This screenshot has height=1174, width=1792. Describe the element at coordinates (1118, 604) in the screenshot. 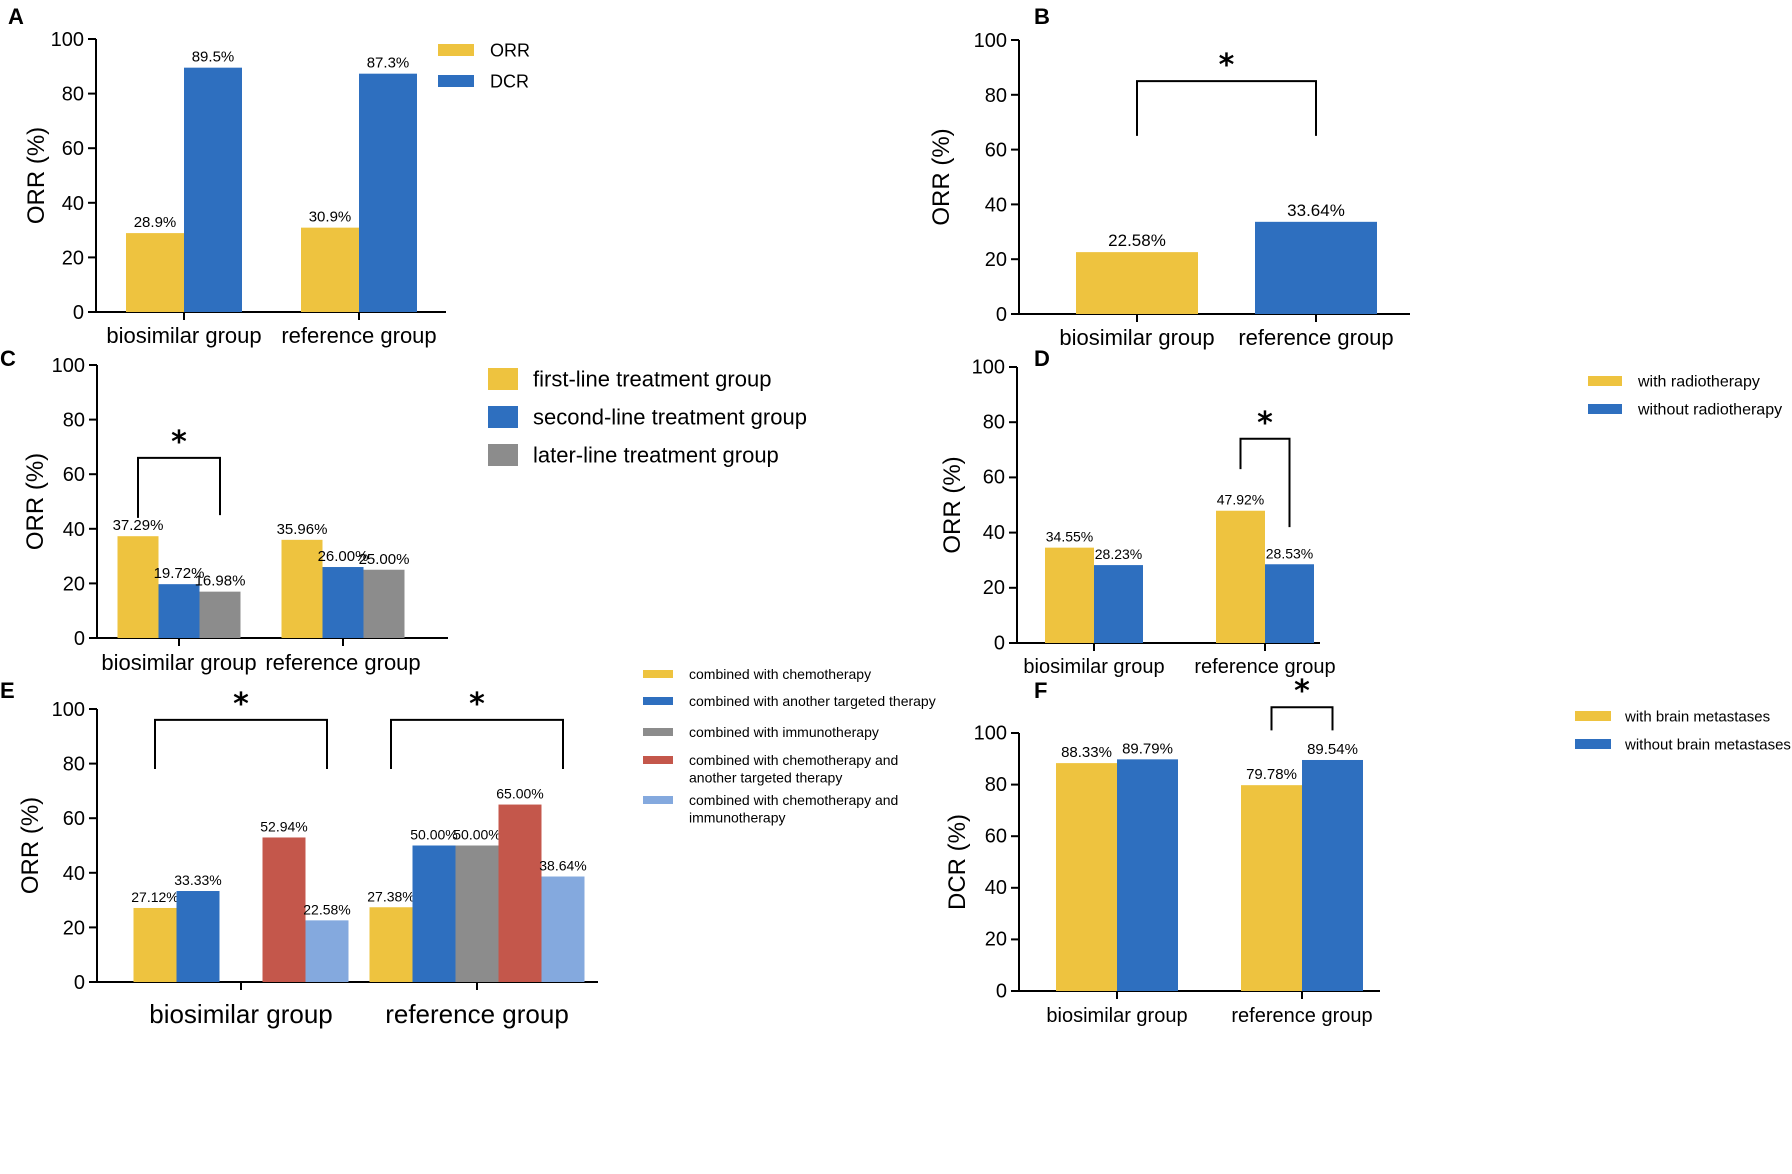

I see `bar-d-c0-s1` at that location.